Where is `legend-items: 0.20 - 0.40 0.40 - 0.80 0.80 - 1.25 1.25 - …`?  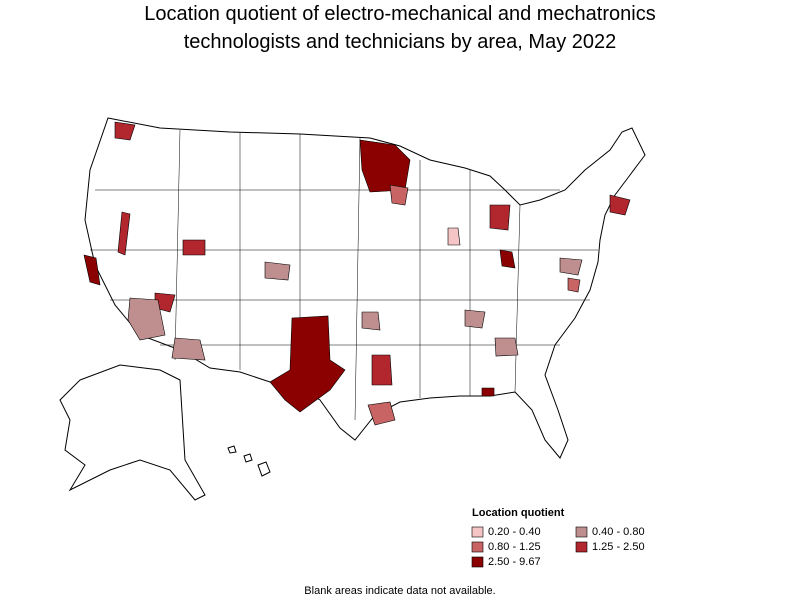 legend-items: 0.20 - 0.40 0.40 - 0.80 0.80 - 1.25 1.25 - … is located at coordinates (558, 547).